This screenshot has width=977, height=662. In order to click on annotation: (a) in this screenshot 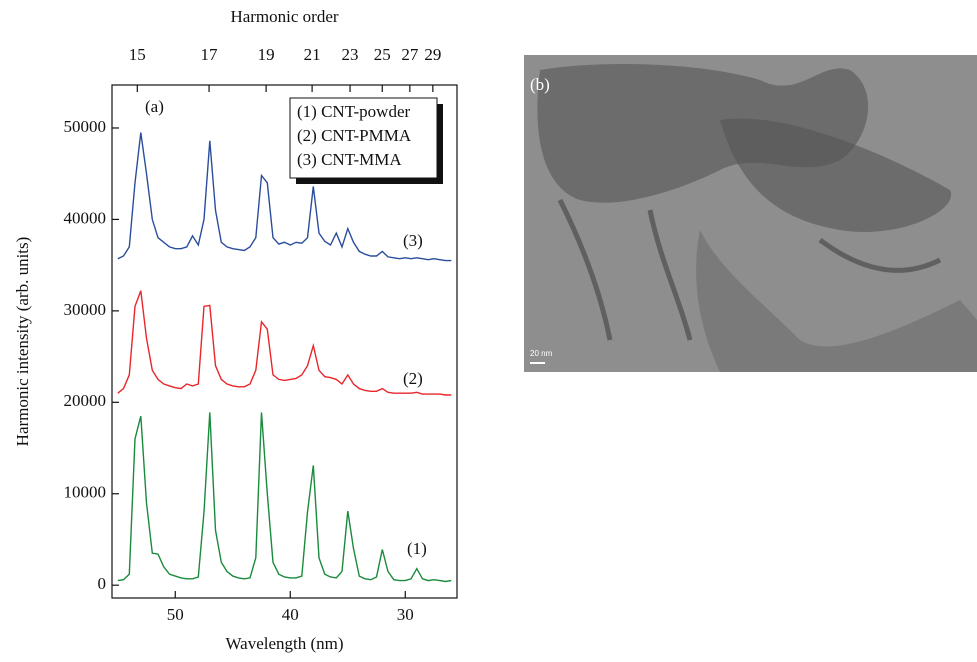, I will do `click(154, 106)`.